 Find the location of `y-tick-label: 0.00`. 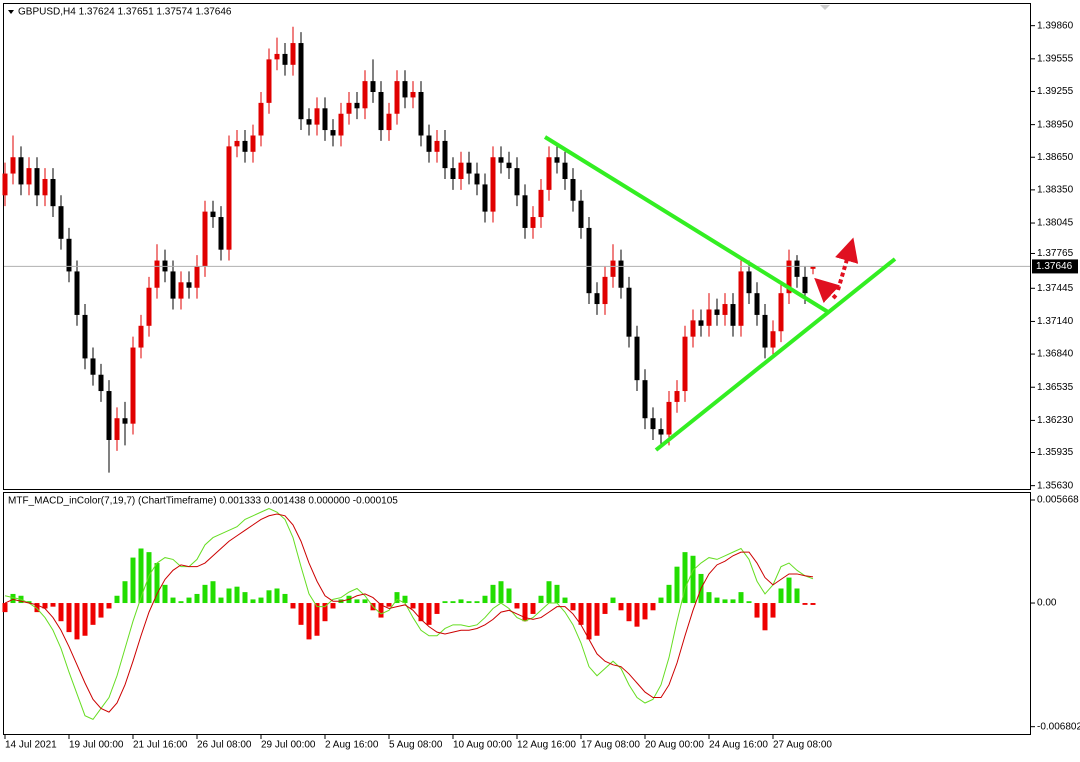

y-tick-label: 0.00 is located at coordinates (1047, 603).